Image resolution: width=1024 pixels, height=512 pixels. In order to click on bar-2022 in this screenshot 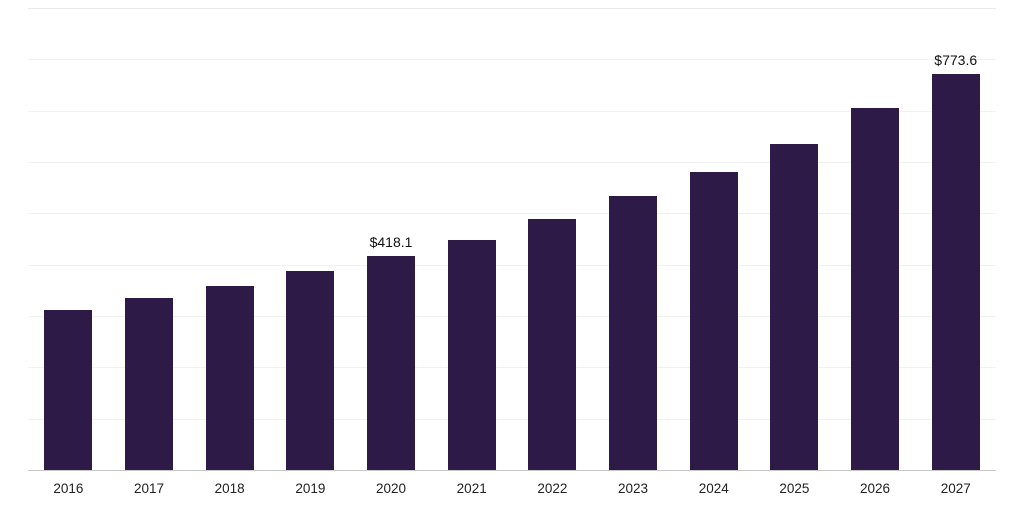, I will do `click(552, 345)`.